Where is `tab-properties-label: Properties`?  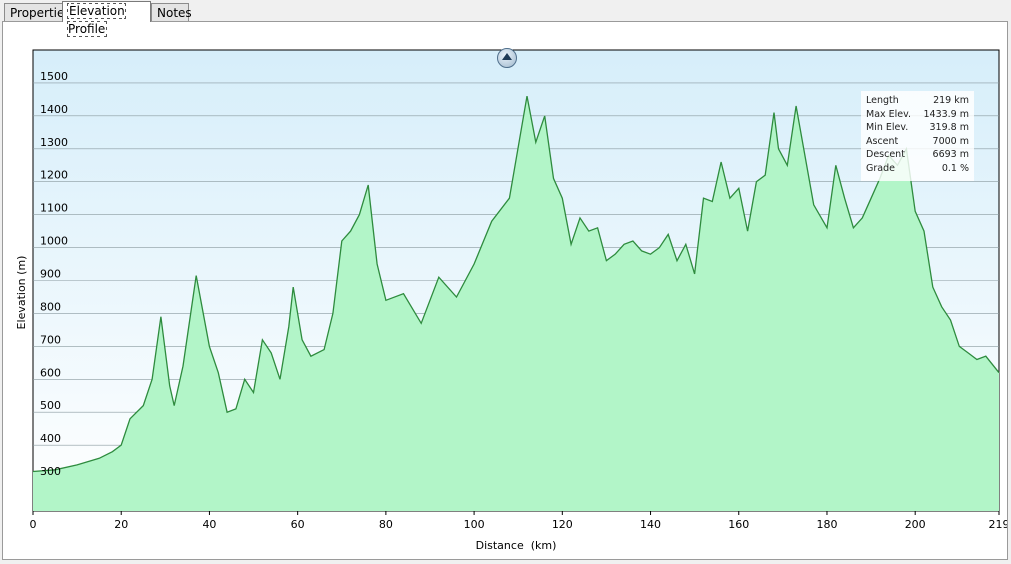 tab-properties-label: Properties is located at coordinates (40, 13).